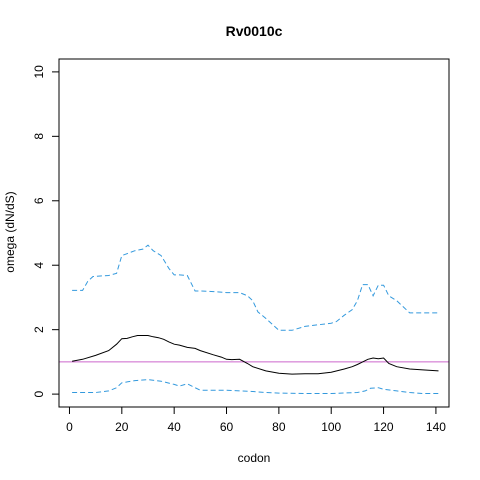 This screenshot has width=480, height=480. Describe the element at coordinates (39, 136) in the screenshot. I see `y-tick-label: 8` at that location.